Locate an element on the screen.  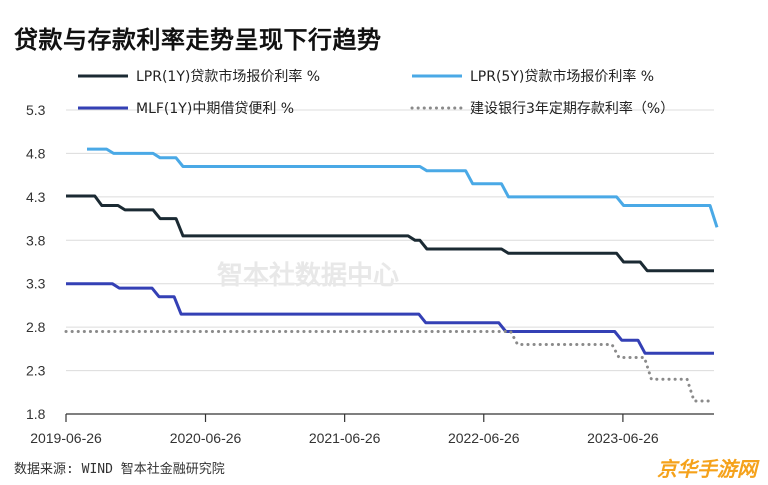
x-tick-label: 2021-06-26 is located at coordinates (345, 438).